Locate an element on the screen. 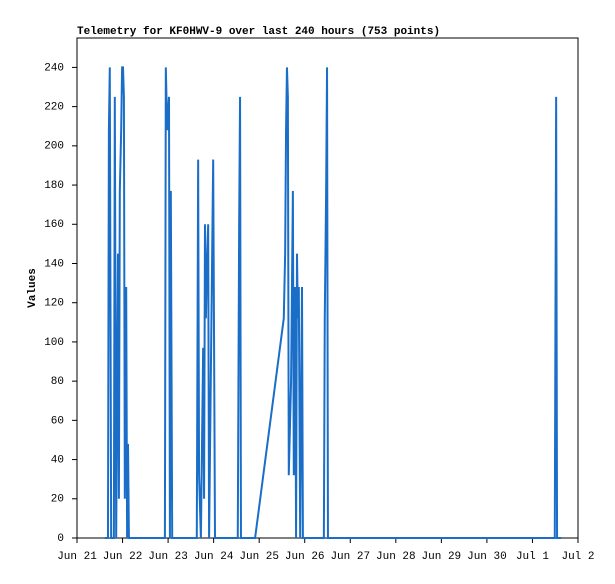  x-tick-label: Jul 1 is located at coordinates (532, 557).